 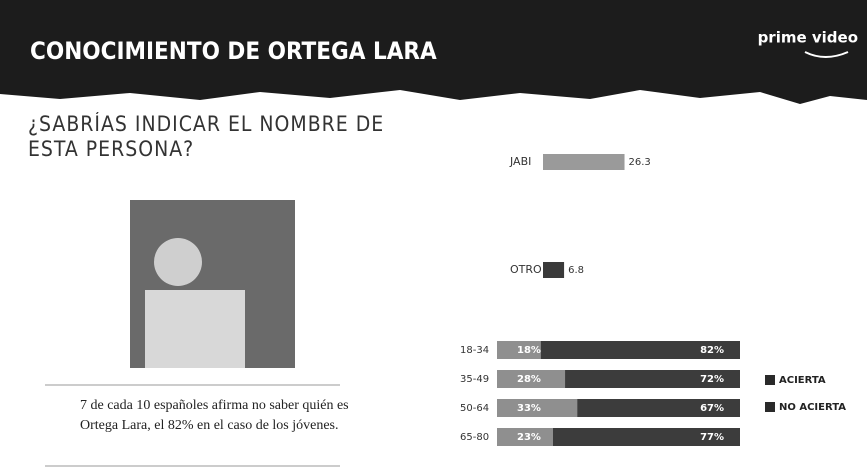 What do you see at coordinates (808, 38) in the screenshot?
I see `brand: prime video` at bounding box center [808, 38].